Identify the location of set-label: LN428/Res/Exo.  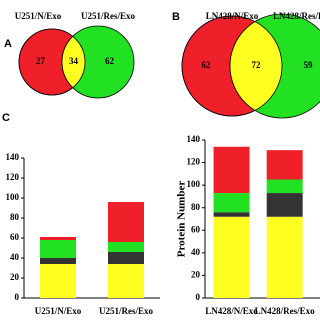
(296, 16).